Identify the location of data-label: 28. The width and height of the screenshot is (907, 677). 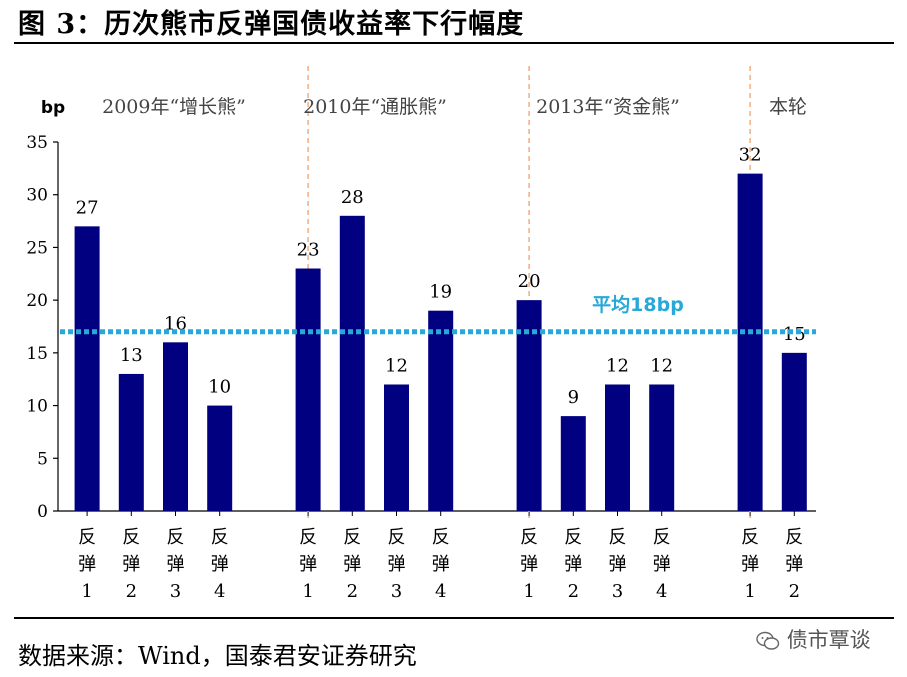
(352, 197).